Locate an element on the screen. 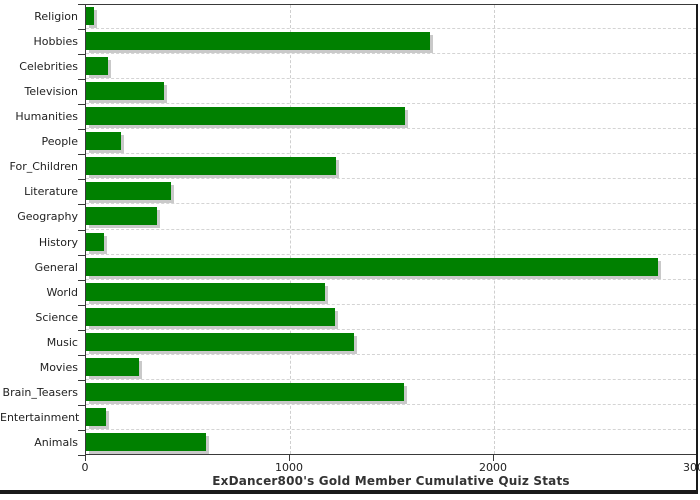 This screenshot has height=500, width=700. x-tick-label: 0 is located at coordinates (85, 467).